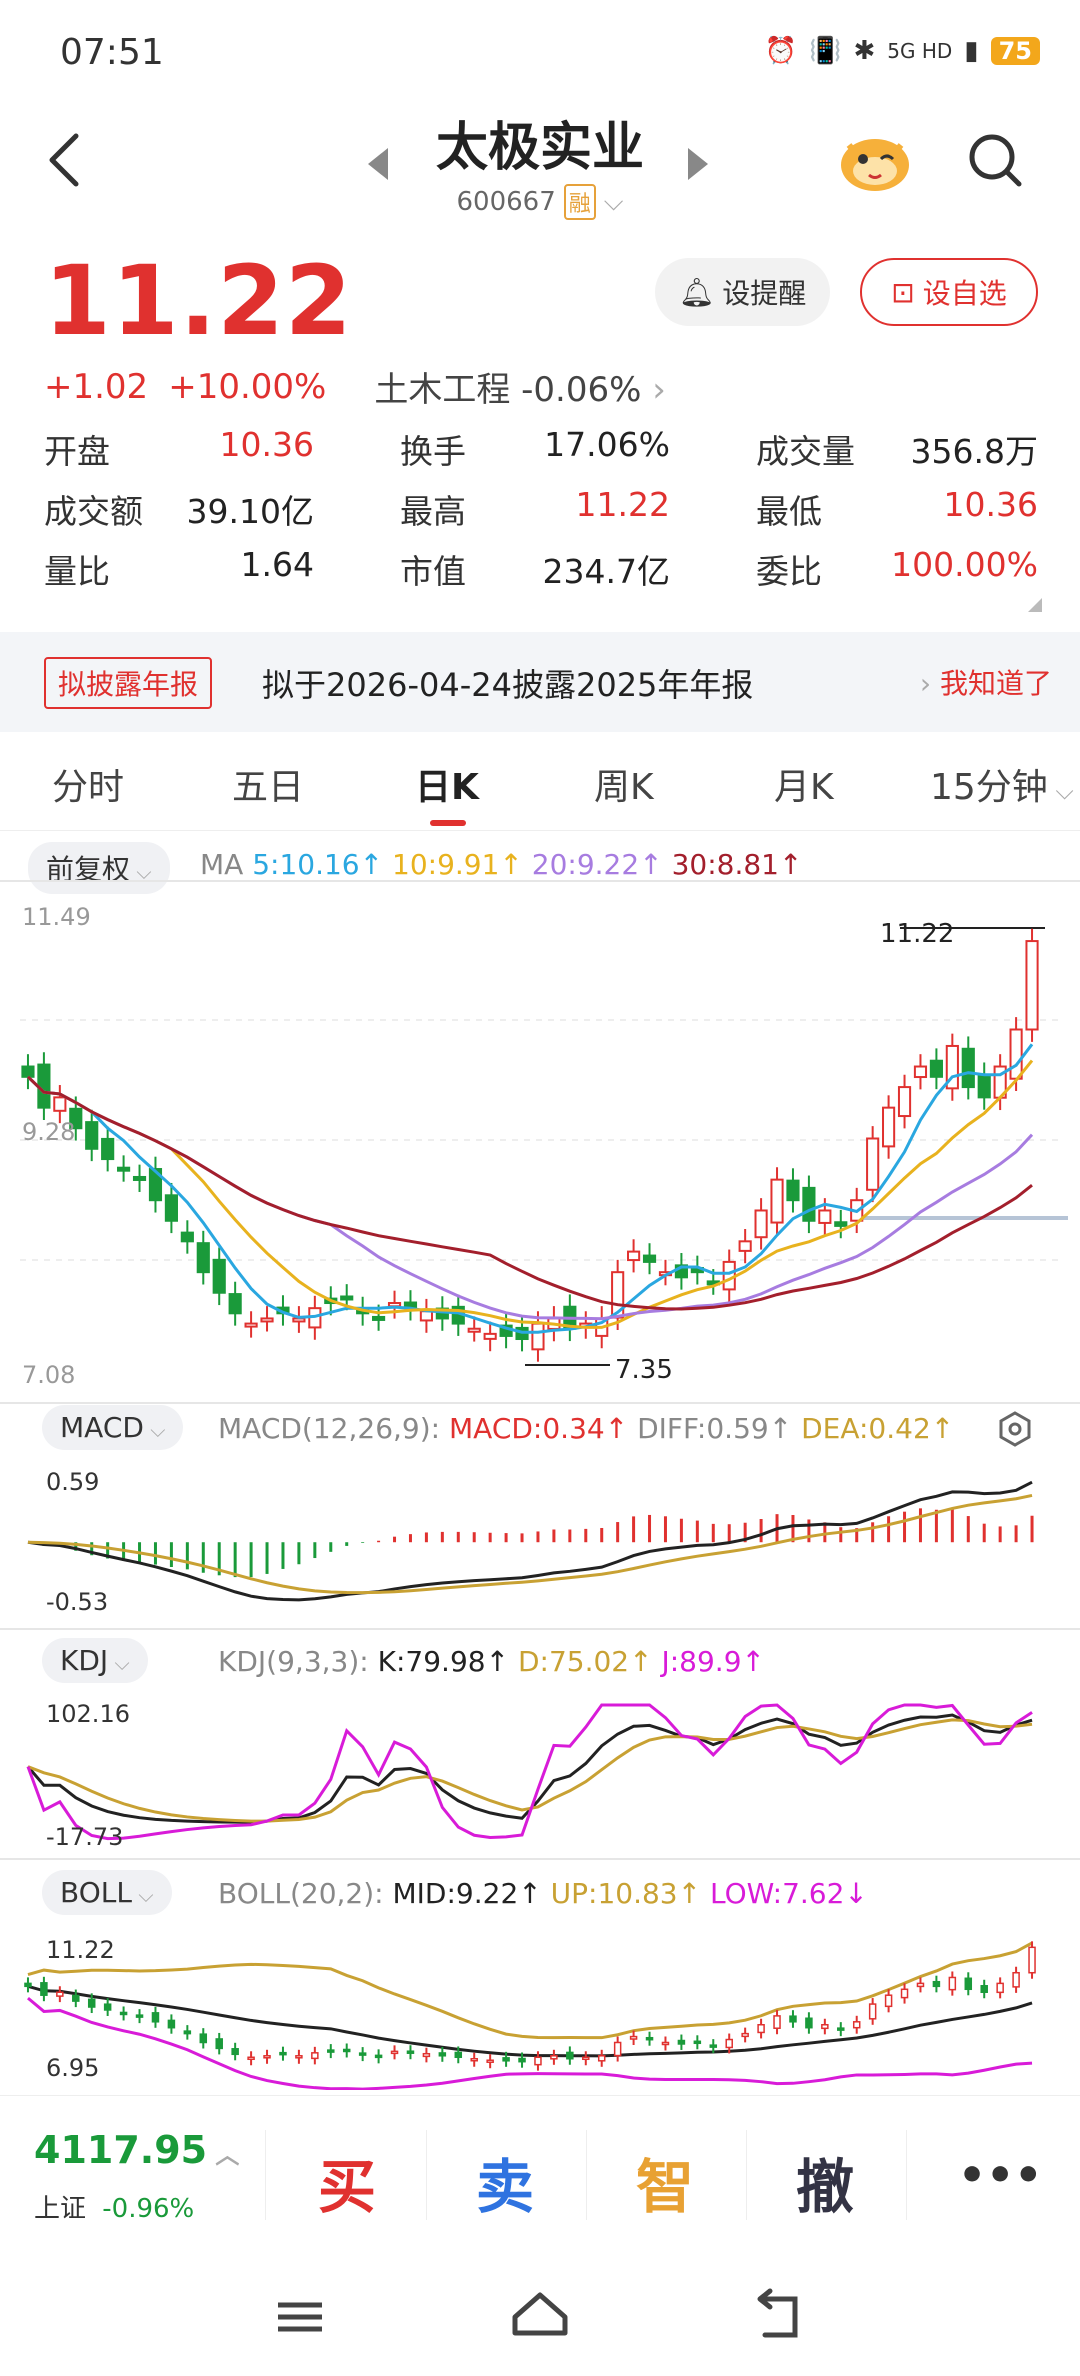  What do you see at coordinates (300, 2317) in the screenshot?
I see `menu-nav-icon` at bounding box center [300, 2317].